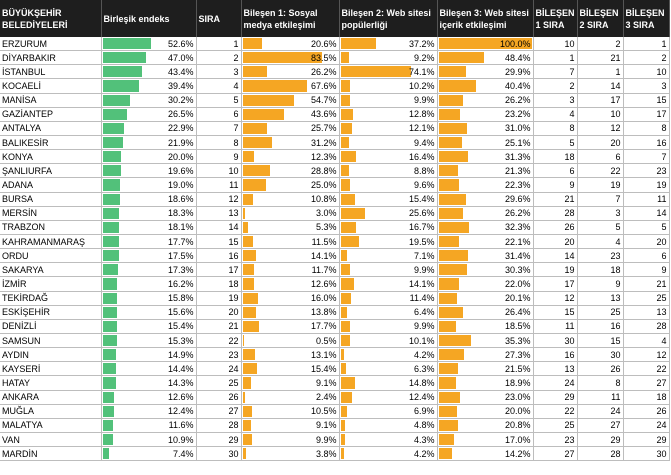  I want to click on header-combined-index: Birleşik endeks, so click(149, 18).